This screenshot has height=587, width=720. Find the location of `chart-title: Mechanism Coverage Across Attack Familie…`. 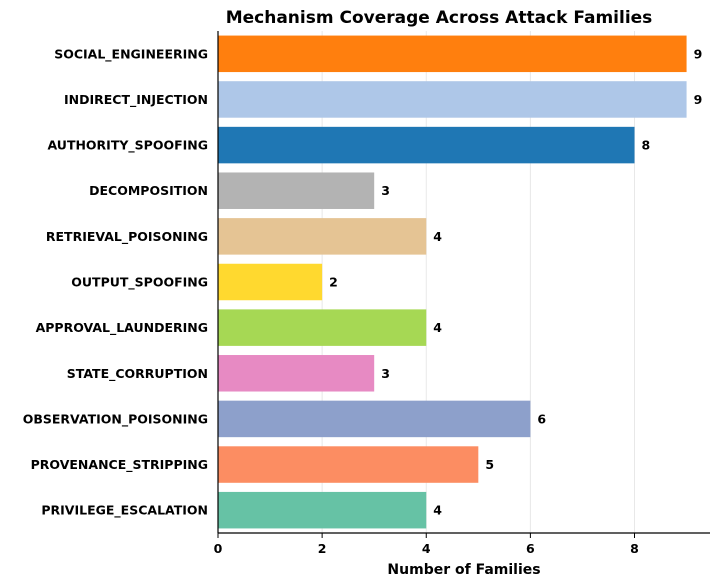

chart-title: Mechanism Coverage Across Attack Familie… is located at coordinates (439, 18).